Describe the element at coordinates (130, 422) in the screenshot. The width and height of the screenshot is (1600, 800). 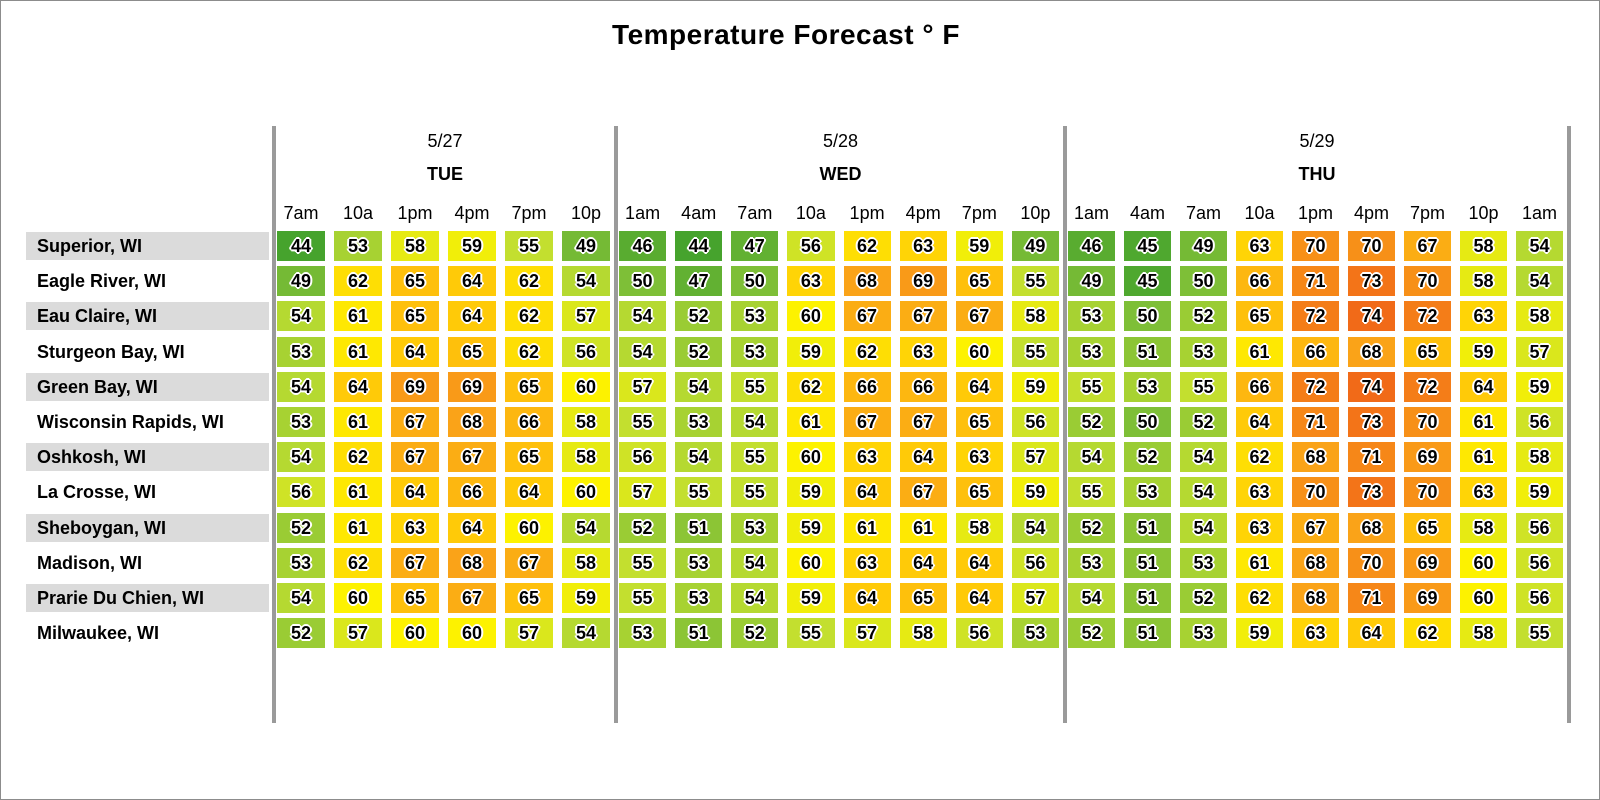
I see `city-label: Wisconsin Rapids, WI` at that location.